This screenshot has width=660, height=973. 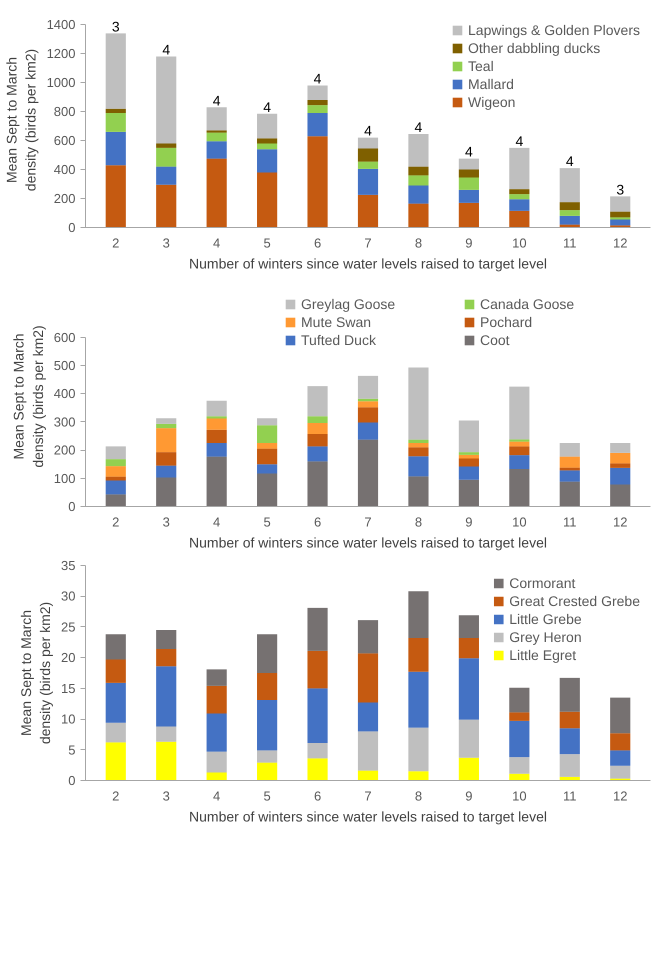 I want to click on legend-label: Other dabbling ducks, so click(x=534, y=48).